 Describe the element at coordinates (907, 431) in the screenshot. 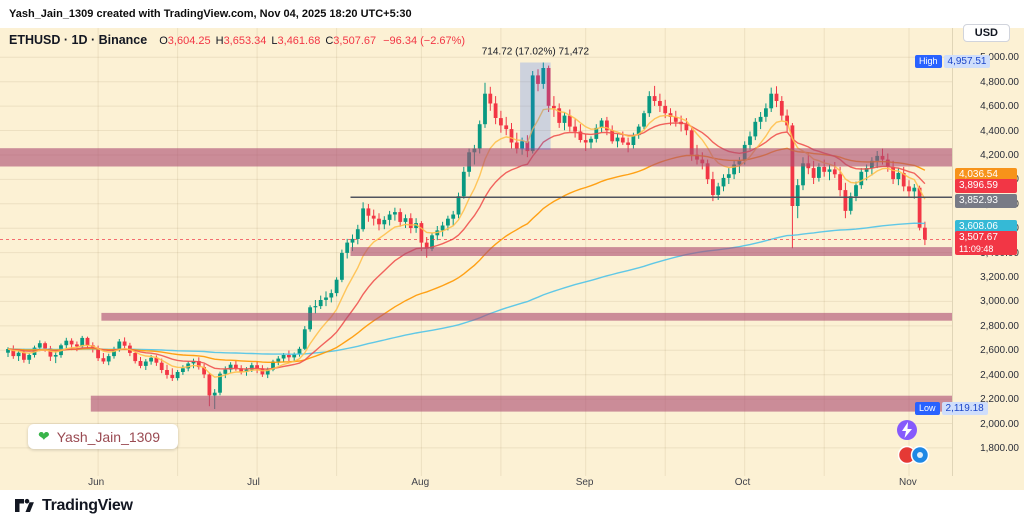

I see `lightning-sticker-icon` at that location.